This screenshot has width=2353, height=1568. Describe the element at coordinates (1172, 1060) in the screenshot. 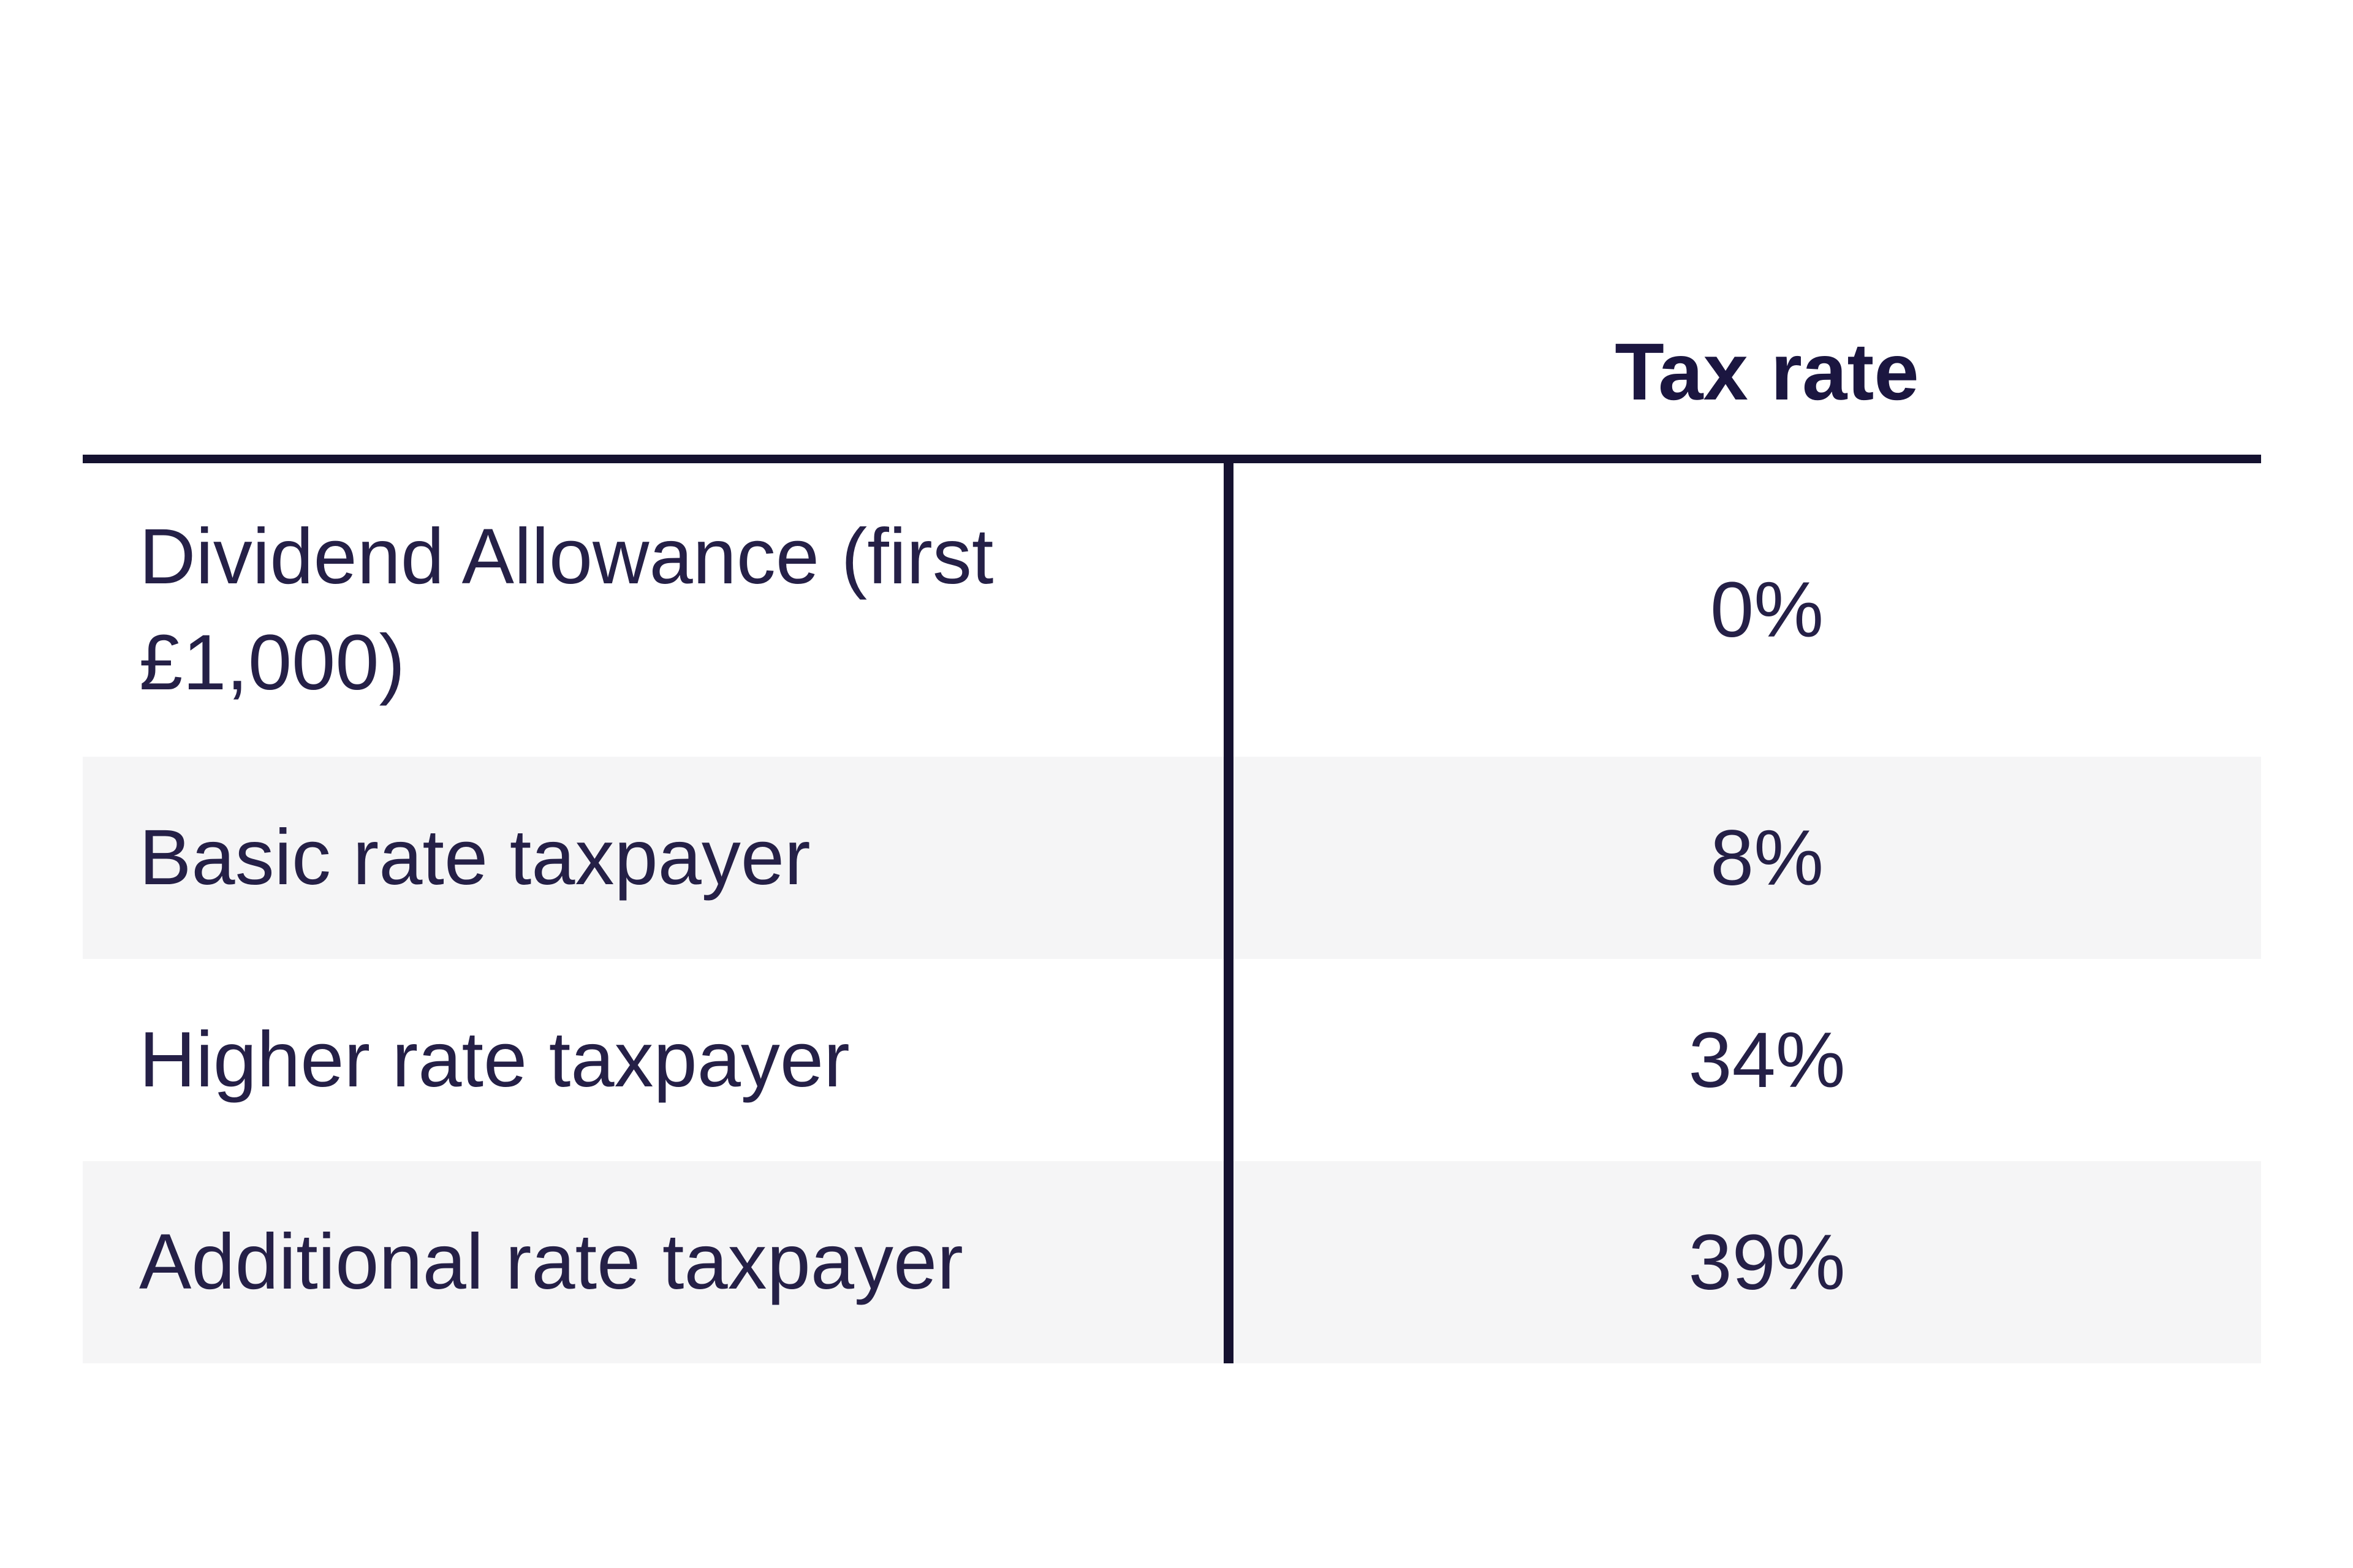

I see `table-row: Higher rate taxpayer 34%` at that location.